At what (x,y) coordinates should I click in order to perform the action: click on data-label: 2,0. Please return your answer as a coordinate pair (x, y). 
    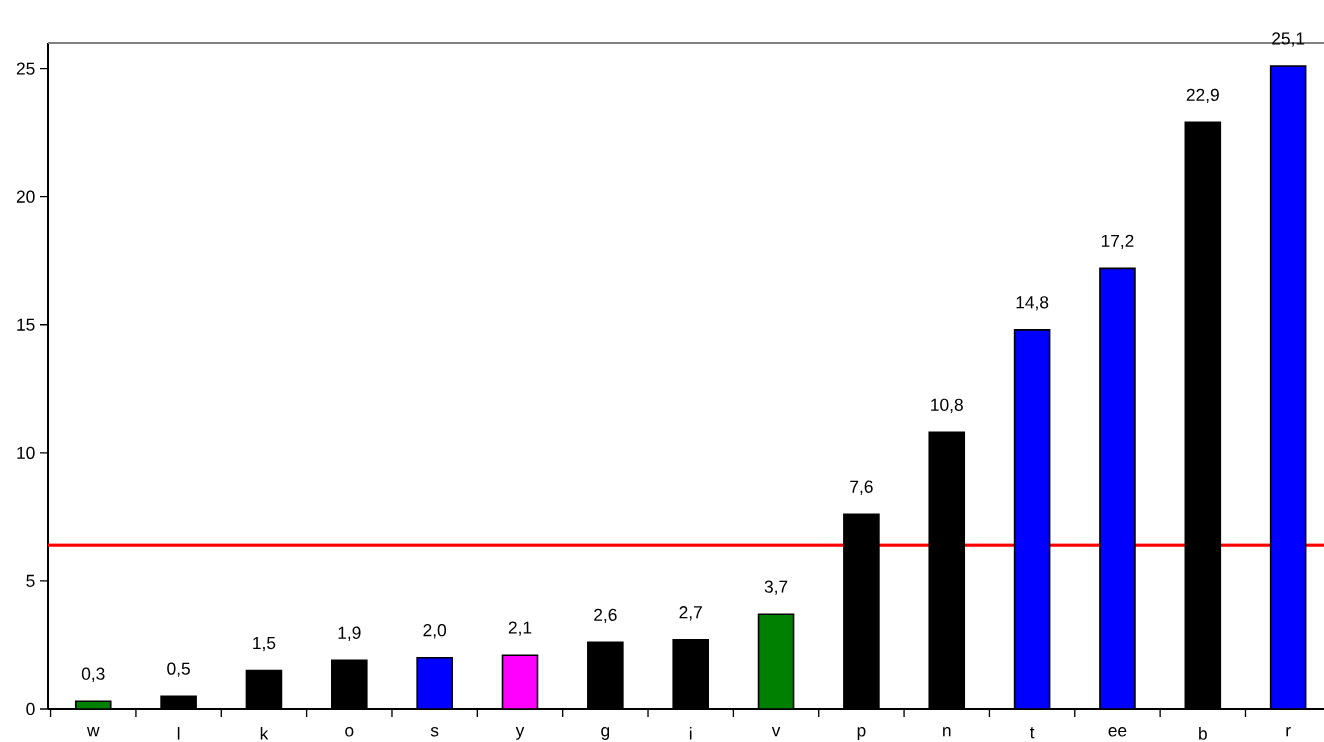
    Looking at the image, I should click on (435, 631).